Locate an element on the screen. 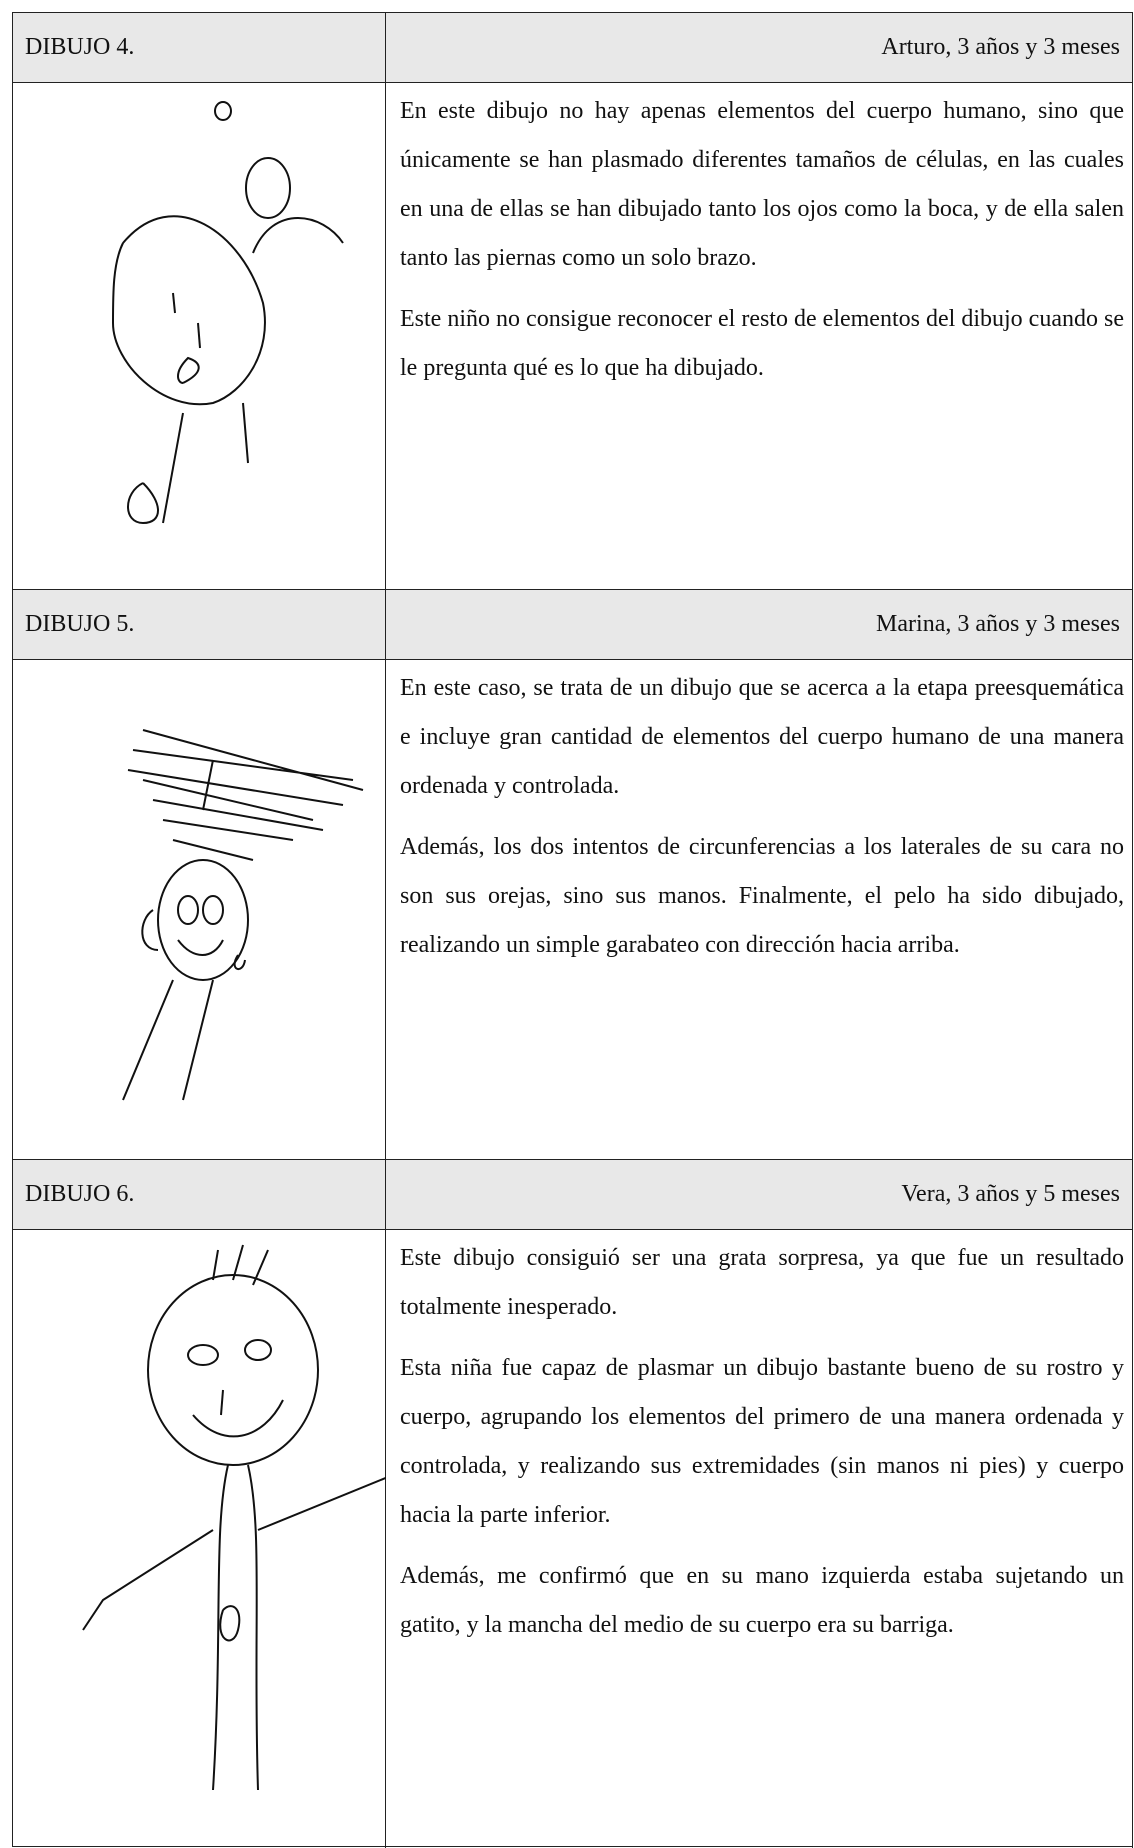 This screenshot has height=1848, width=1134. drawing-label: DIBUJO 4. is located at coordinates (199, 47).